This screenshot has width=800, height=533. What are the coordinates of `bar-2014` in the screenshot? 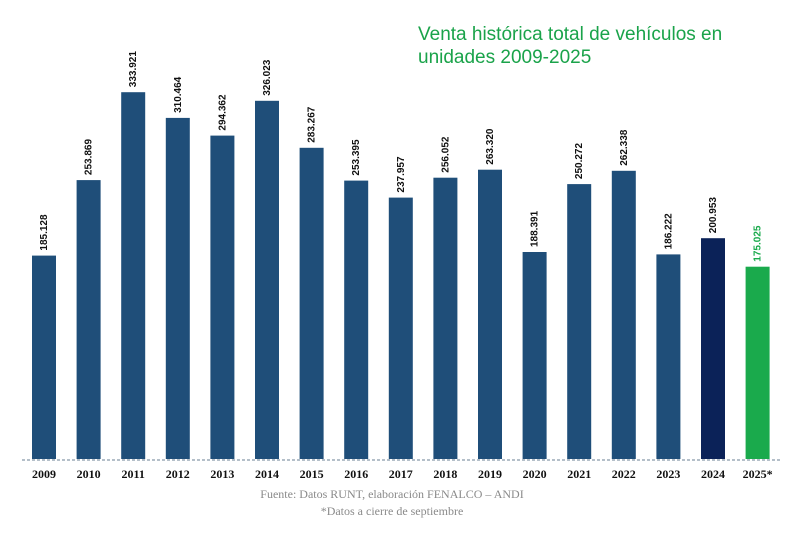 It's located at (267, 280).